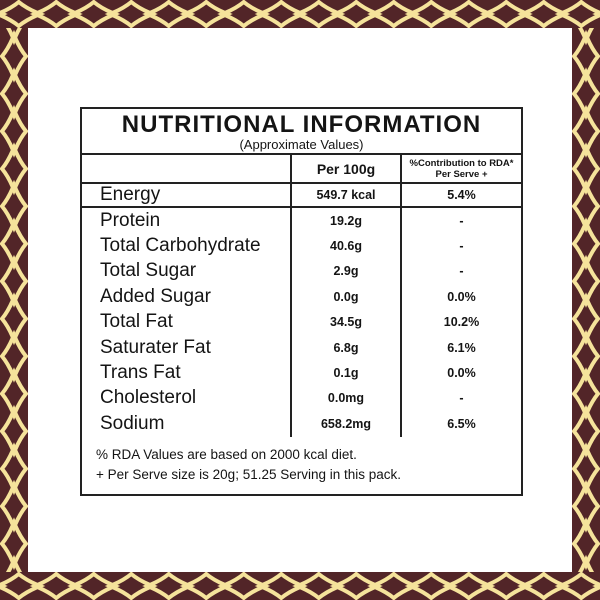 The height and width of the screenshot is (600, 600). Describe the element at coordinates (136, 322) in the screenshot. I see `nutrient-label: Total Fat` at that location.